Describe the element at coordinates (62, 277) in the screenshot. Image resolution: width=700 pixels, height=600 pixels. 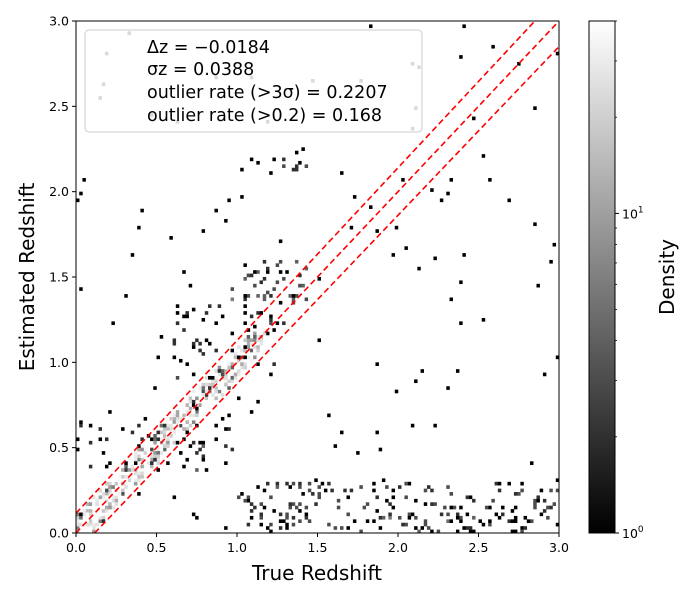
I see `y-axis-ticks: 0.0 0.5 1.0 1.5 2.0 2.5 3.0` at that location.